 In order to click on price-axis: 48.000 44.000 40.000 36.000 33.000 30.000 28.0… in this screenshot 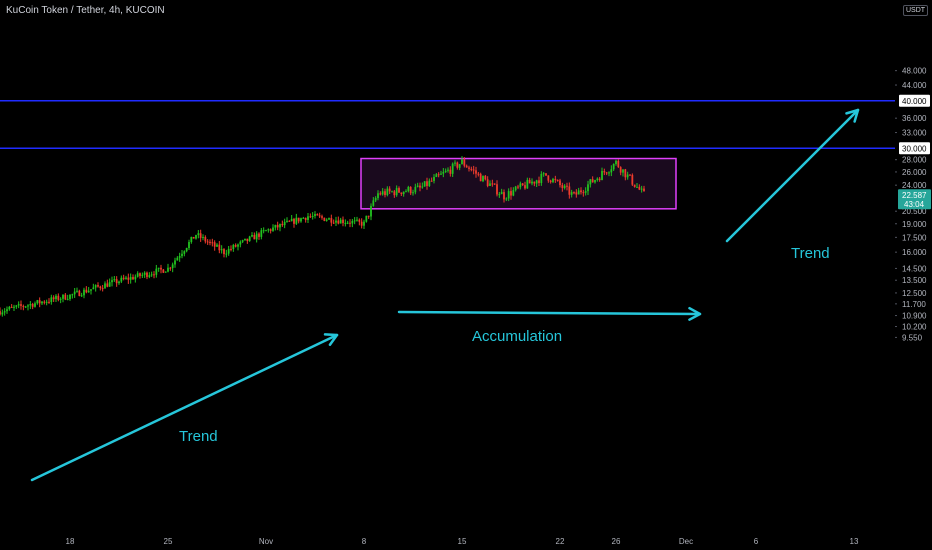, I will do `click(913, 275)`.